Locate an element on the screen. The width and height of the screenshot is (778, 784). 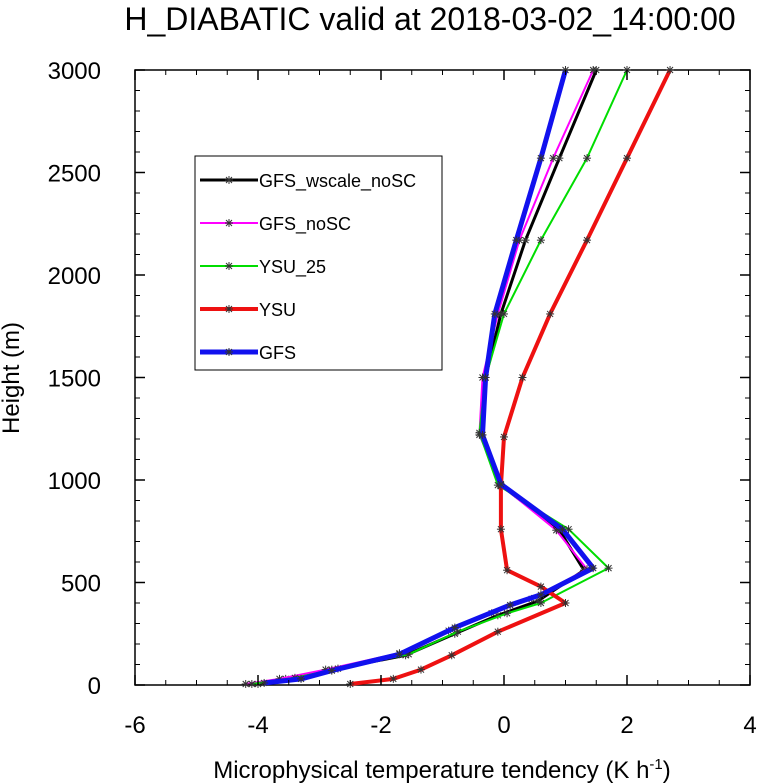
x-axis-label-main: Microphysical temperature tendency (K h is located at coordinates (431, 770).